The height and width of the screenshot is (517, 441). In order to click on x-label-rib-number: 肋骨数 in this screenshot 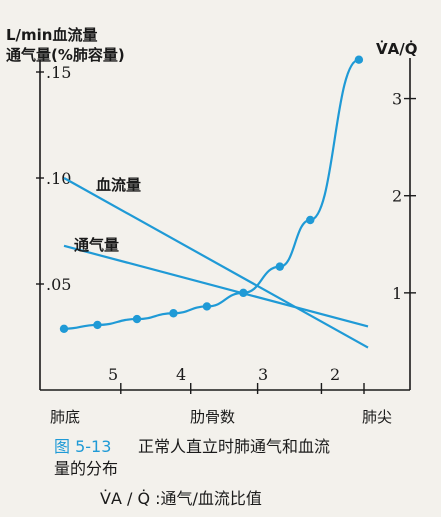, I will do `click(212, 417)`.